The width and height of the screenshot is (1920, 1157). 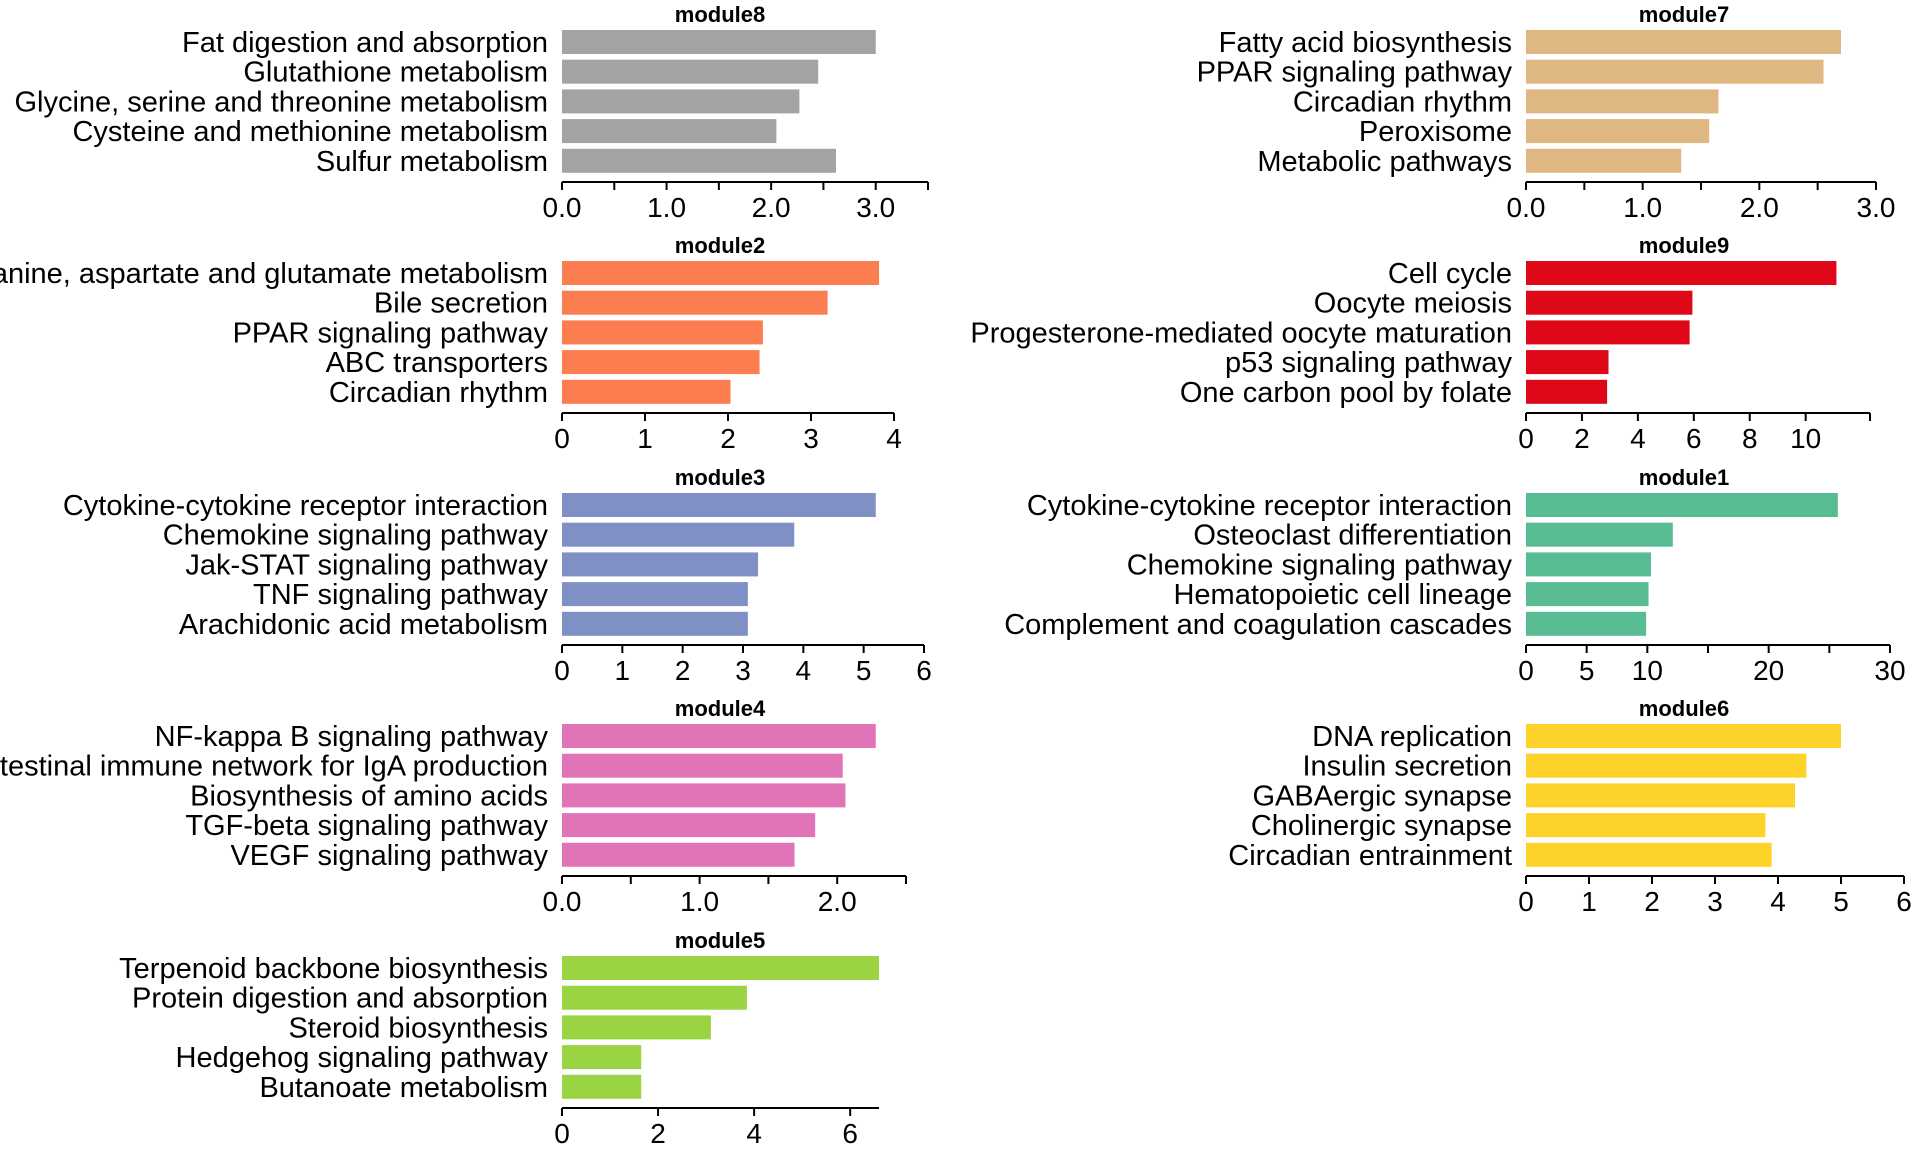 I want to click on category-label: ABC transporters, so click(x=437, y=363).